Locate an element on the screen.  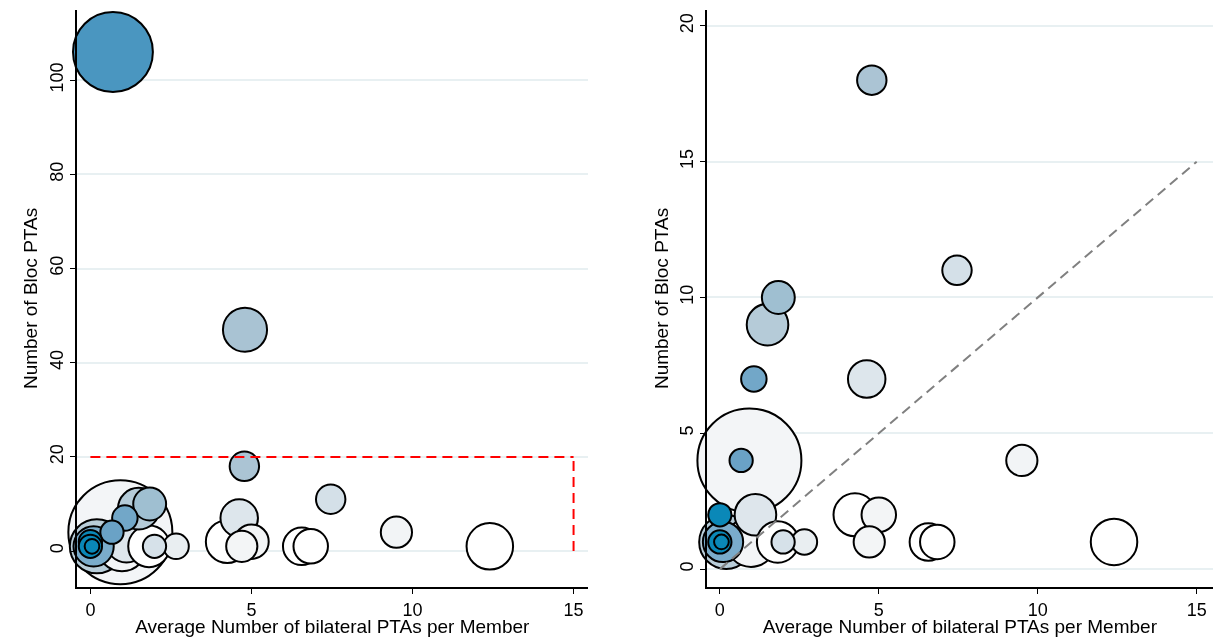
y-tick-label: 60 is located at coordinates (56, 265).